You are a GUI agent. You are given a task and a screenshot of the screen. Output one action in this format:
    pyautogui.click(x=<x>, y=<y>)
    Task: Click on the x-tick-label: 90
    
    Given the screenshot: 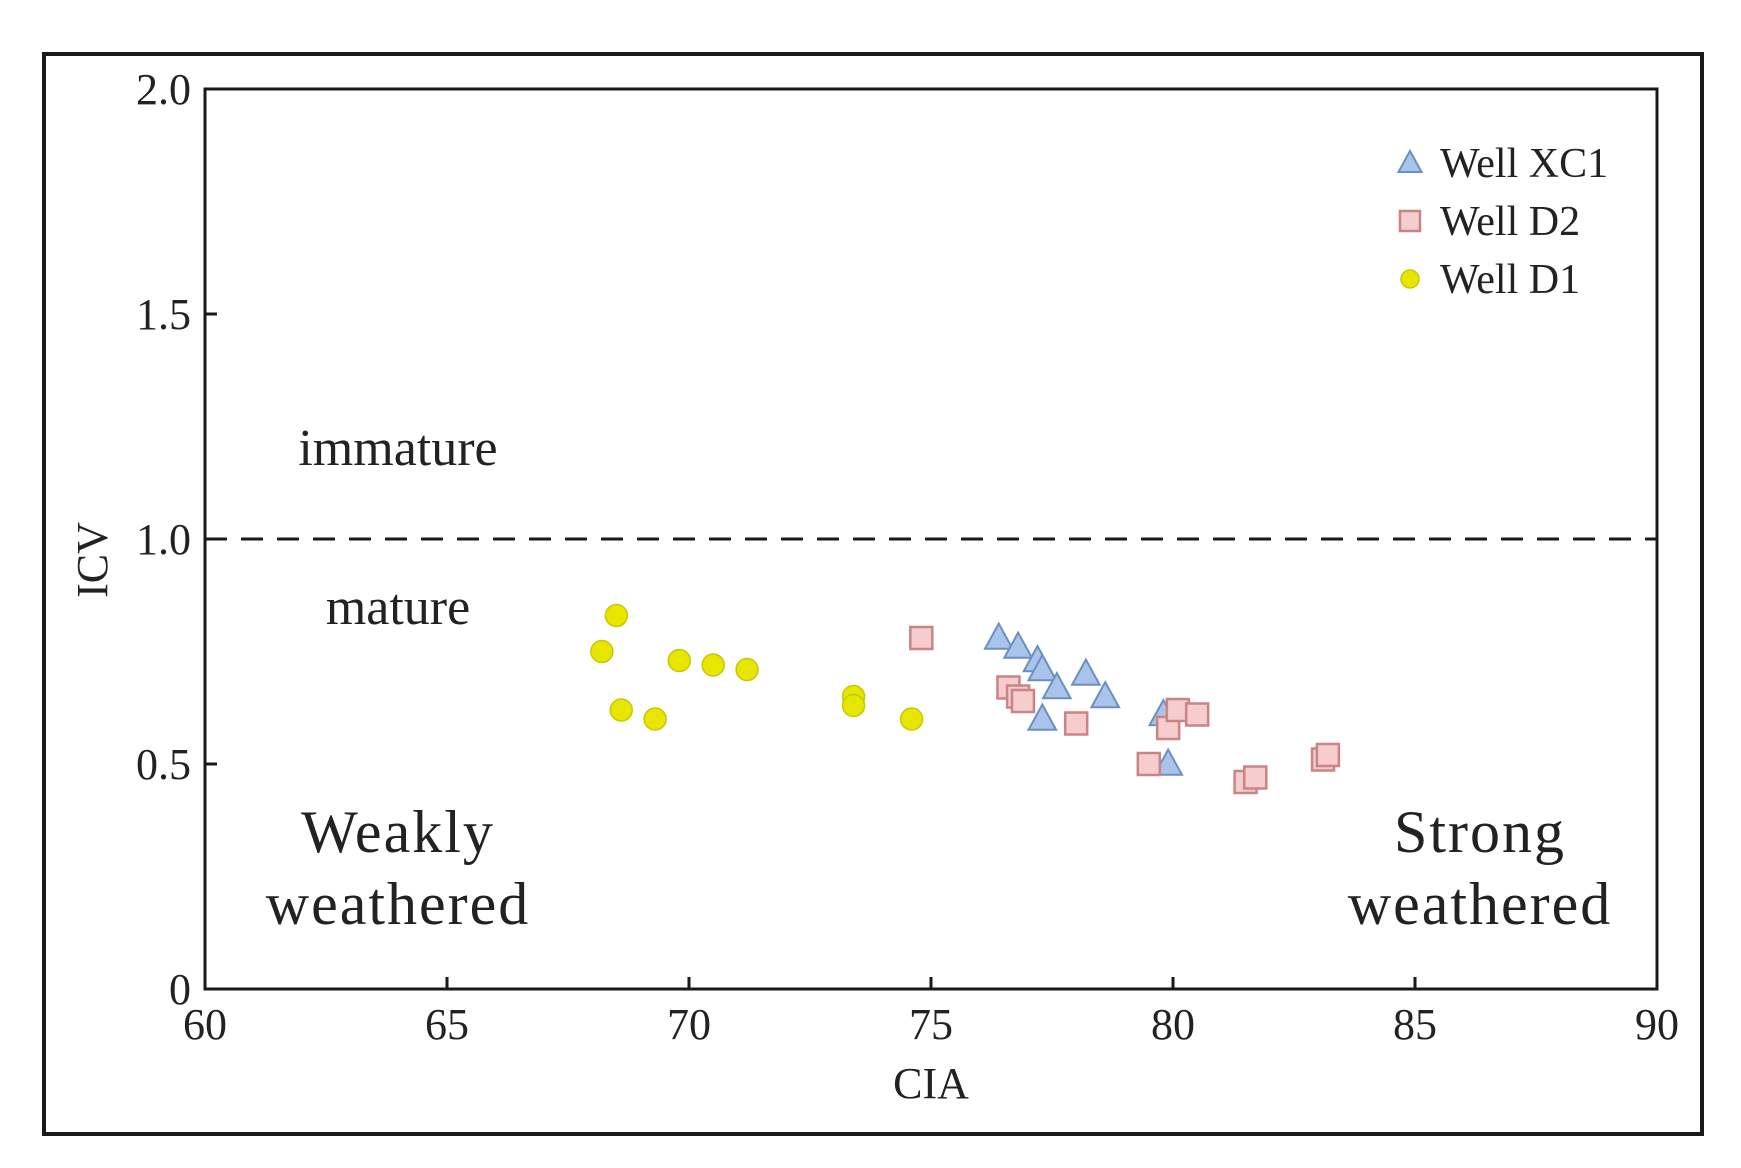 What is the action you would take?
    pyautogui.click(x=1657, y=1024)
    